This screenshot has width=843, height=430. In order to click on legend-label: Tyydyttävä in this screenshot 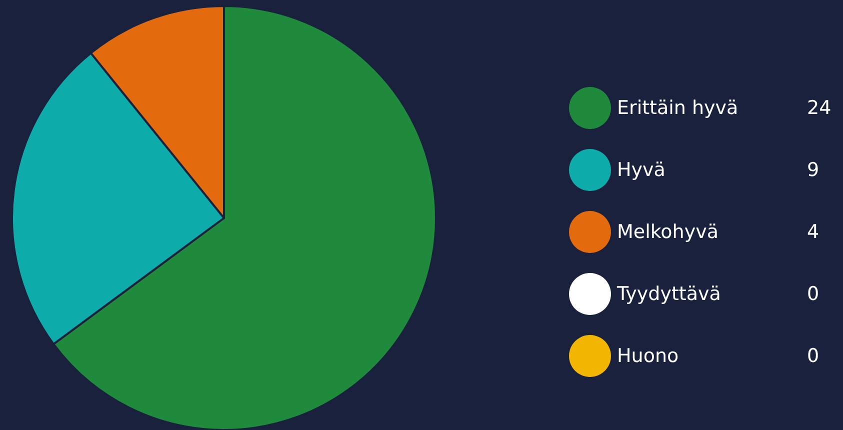, I will do `click(668, 294)`.